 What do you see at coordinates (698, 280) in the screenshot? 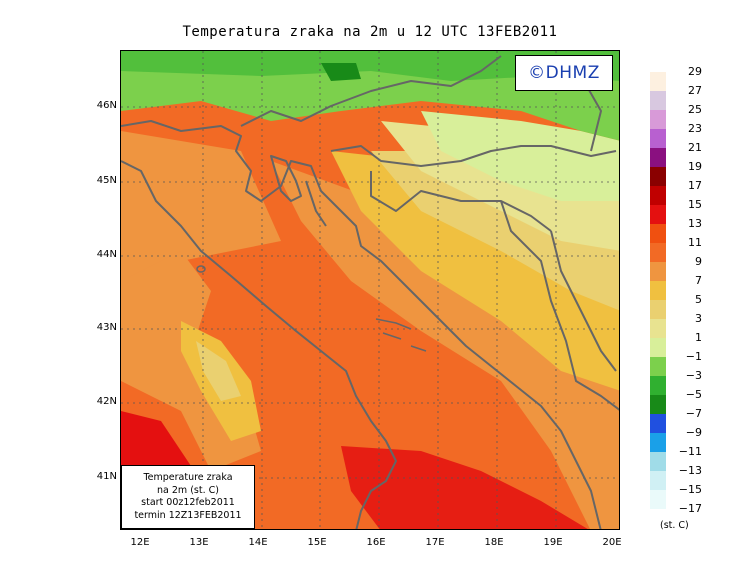
I see `legend-label: 7` at bounding box center [698, 280].